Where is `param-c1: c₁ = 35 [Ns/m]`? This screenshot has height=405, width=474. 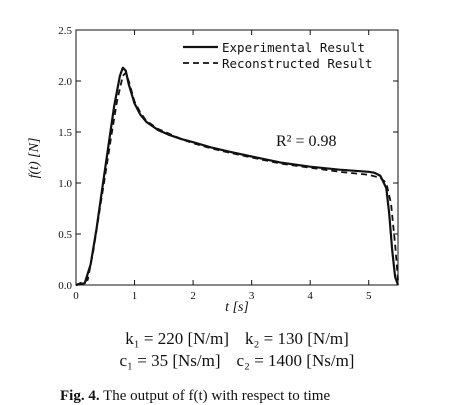 param-c1: c₁ = 35 [Ns/m] is located at coordinates (170, 360).